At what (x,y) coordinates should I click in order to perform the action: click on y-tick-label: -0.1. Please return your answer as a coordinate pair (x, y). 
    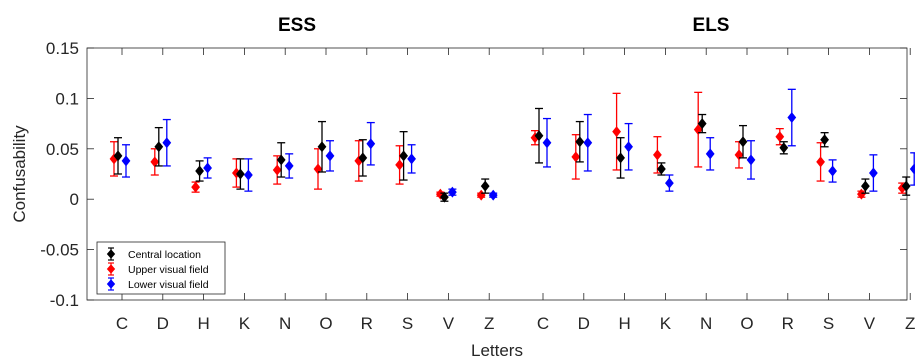
    Looking at the image, I should click on (64, 300).